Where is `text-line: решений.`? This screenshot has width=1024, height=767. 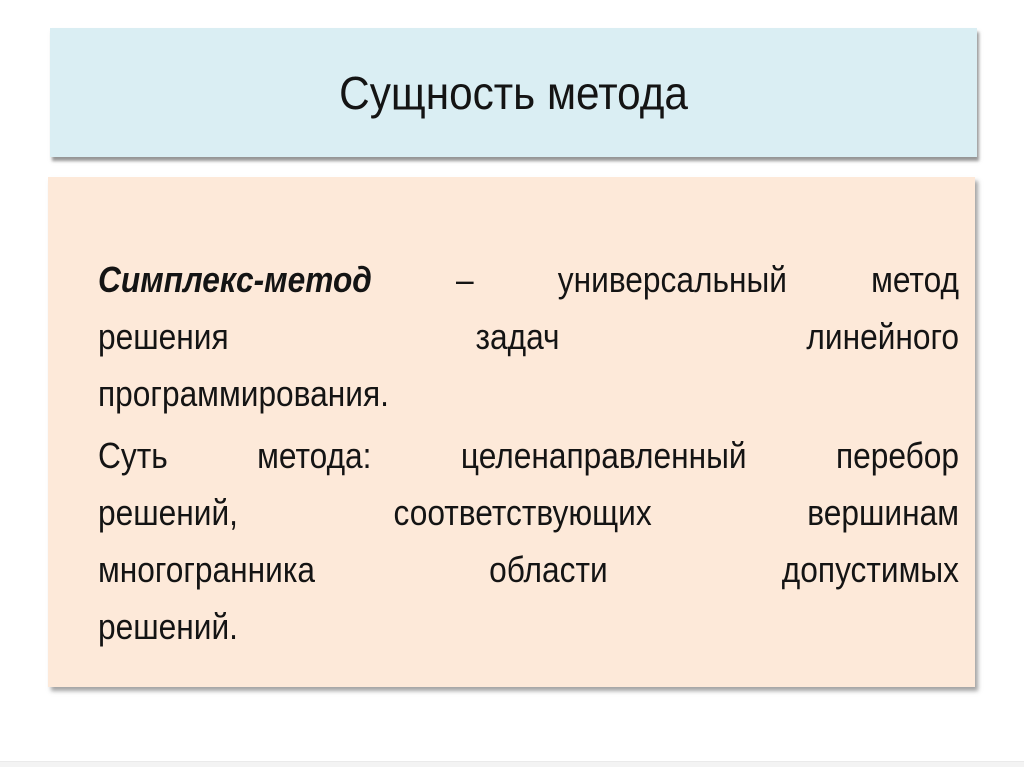 text-line: решений. is located at coordinates (528, 626).